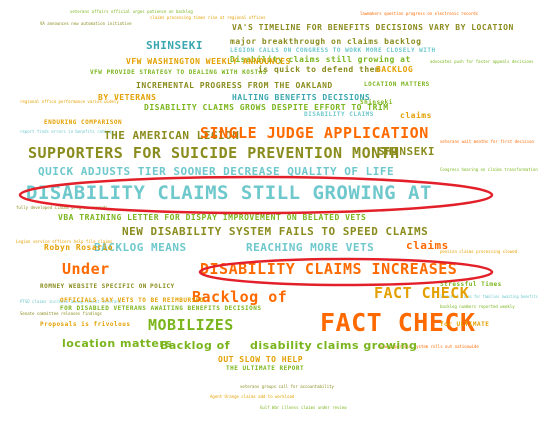  What do you see at coordinates (214, 153) in the screenshot?
I see `headline-word: SUPPORTERS FOR SUICIDE PREVENTION MONTH` at bounding box center [214, 153].